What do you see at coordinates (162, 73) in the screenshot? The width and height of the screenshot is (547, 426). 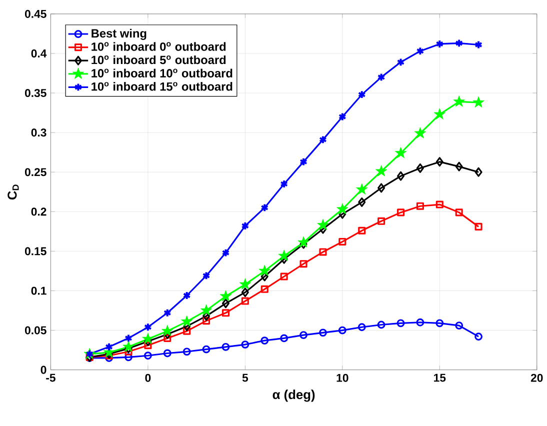 I see `legend-label: 10$^{o}$ inboard 10$^{o}$ outboard` at bounding box center [162, 73].